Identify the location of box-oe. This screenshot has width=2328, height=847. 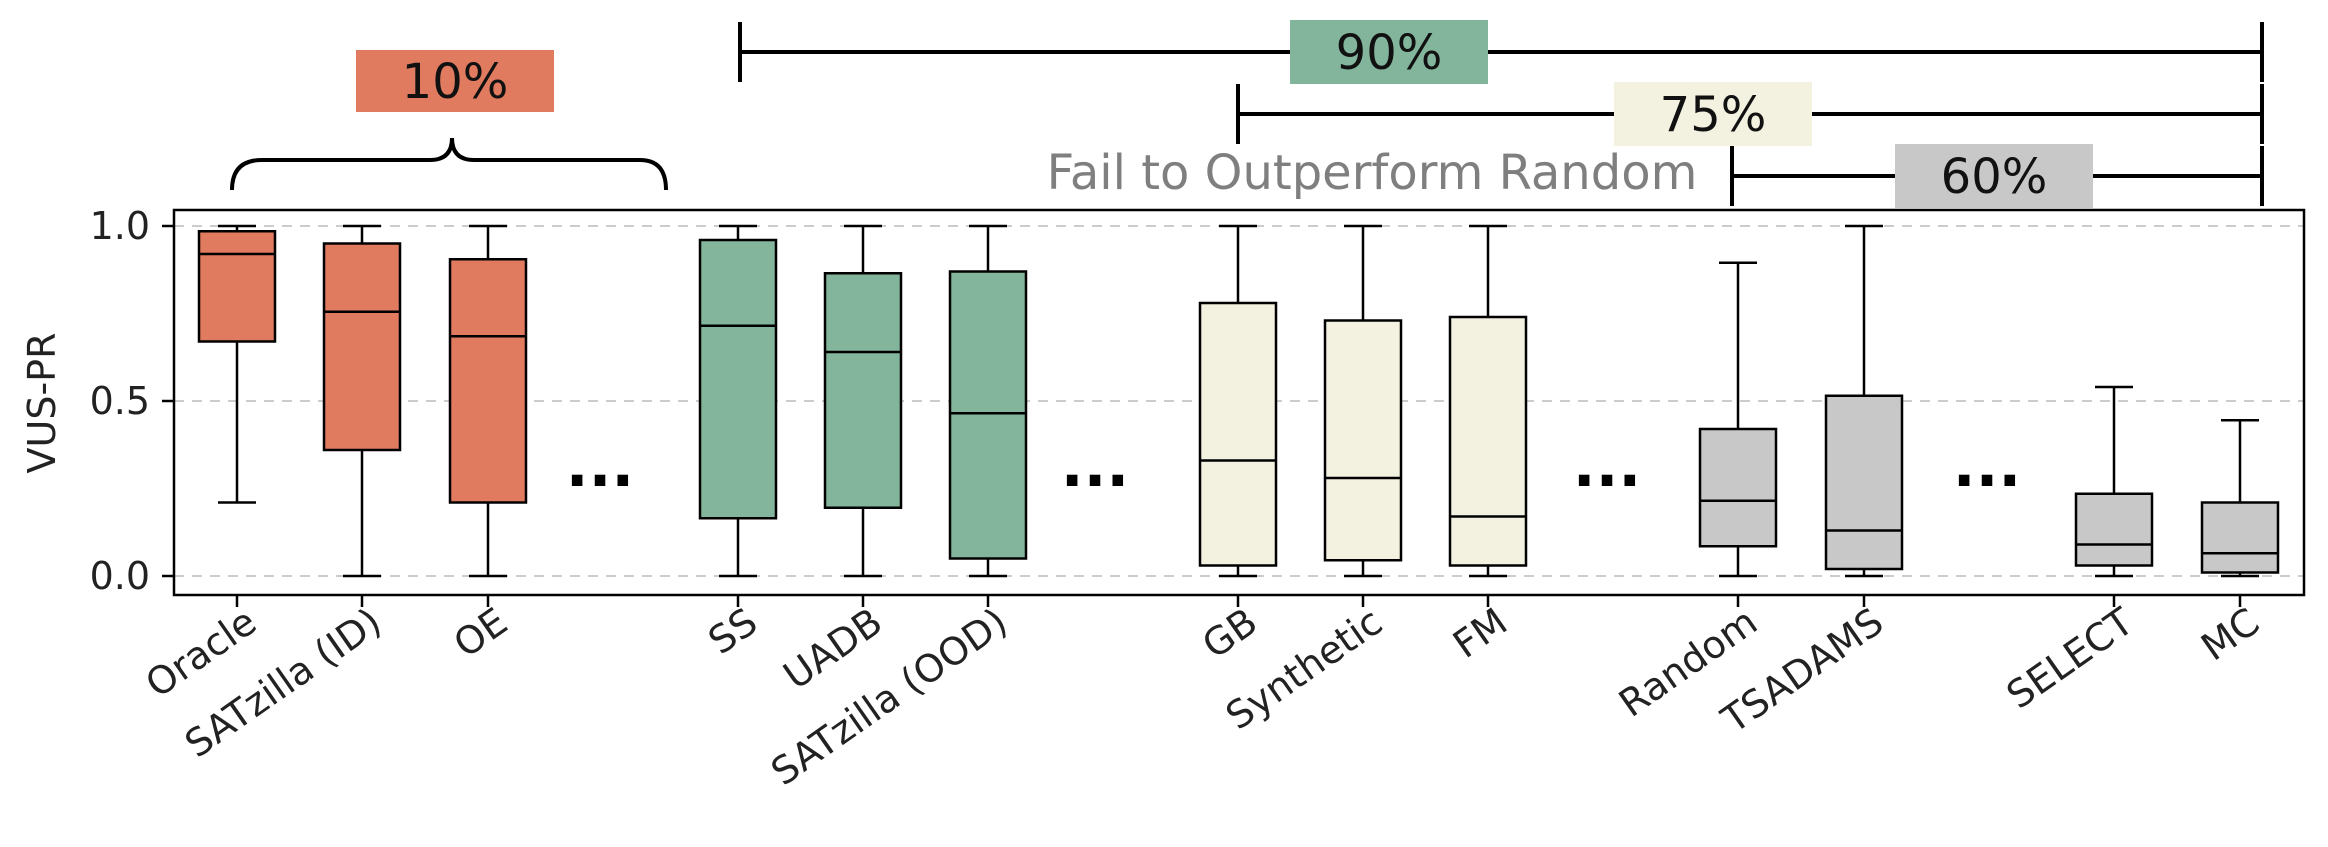
(488, 401).